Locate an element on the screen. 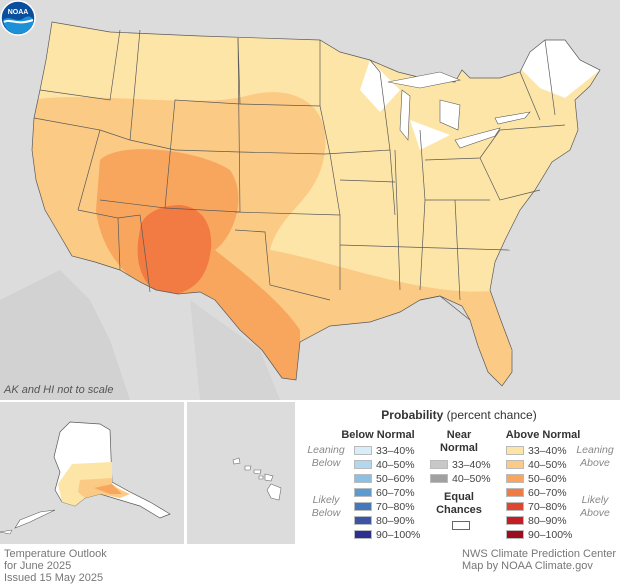  above-swatch-label: 90–100% is located at coordinates (550, 534).